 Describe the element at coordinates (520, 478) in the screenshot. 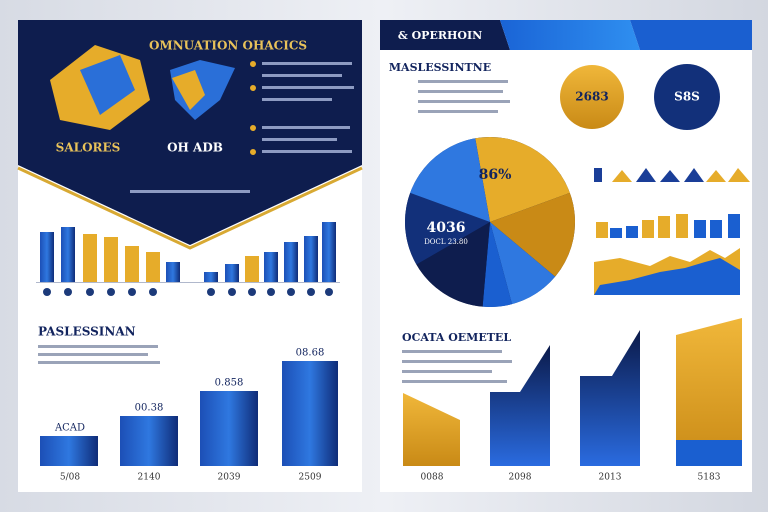

I see `year-label: 2098` at that location.